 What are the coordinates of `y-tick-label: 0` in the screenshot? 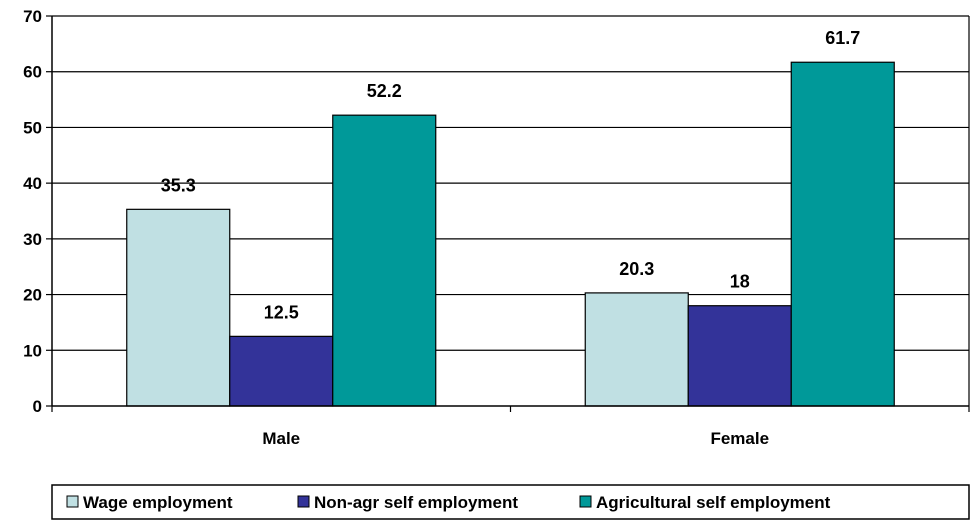 It's located at (37, 406).